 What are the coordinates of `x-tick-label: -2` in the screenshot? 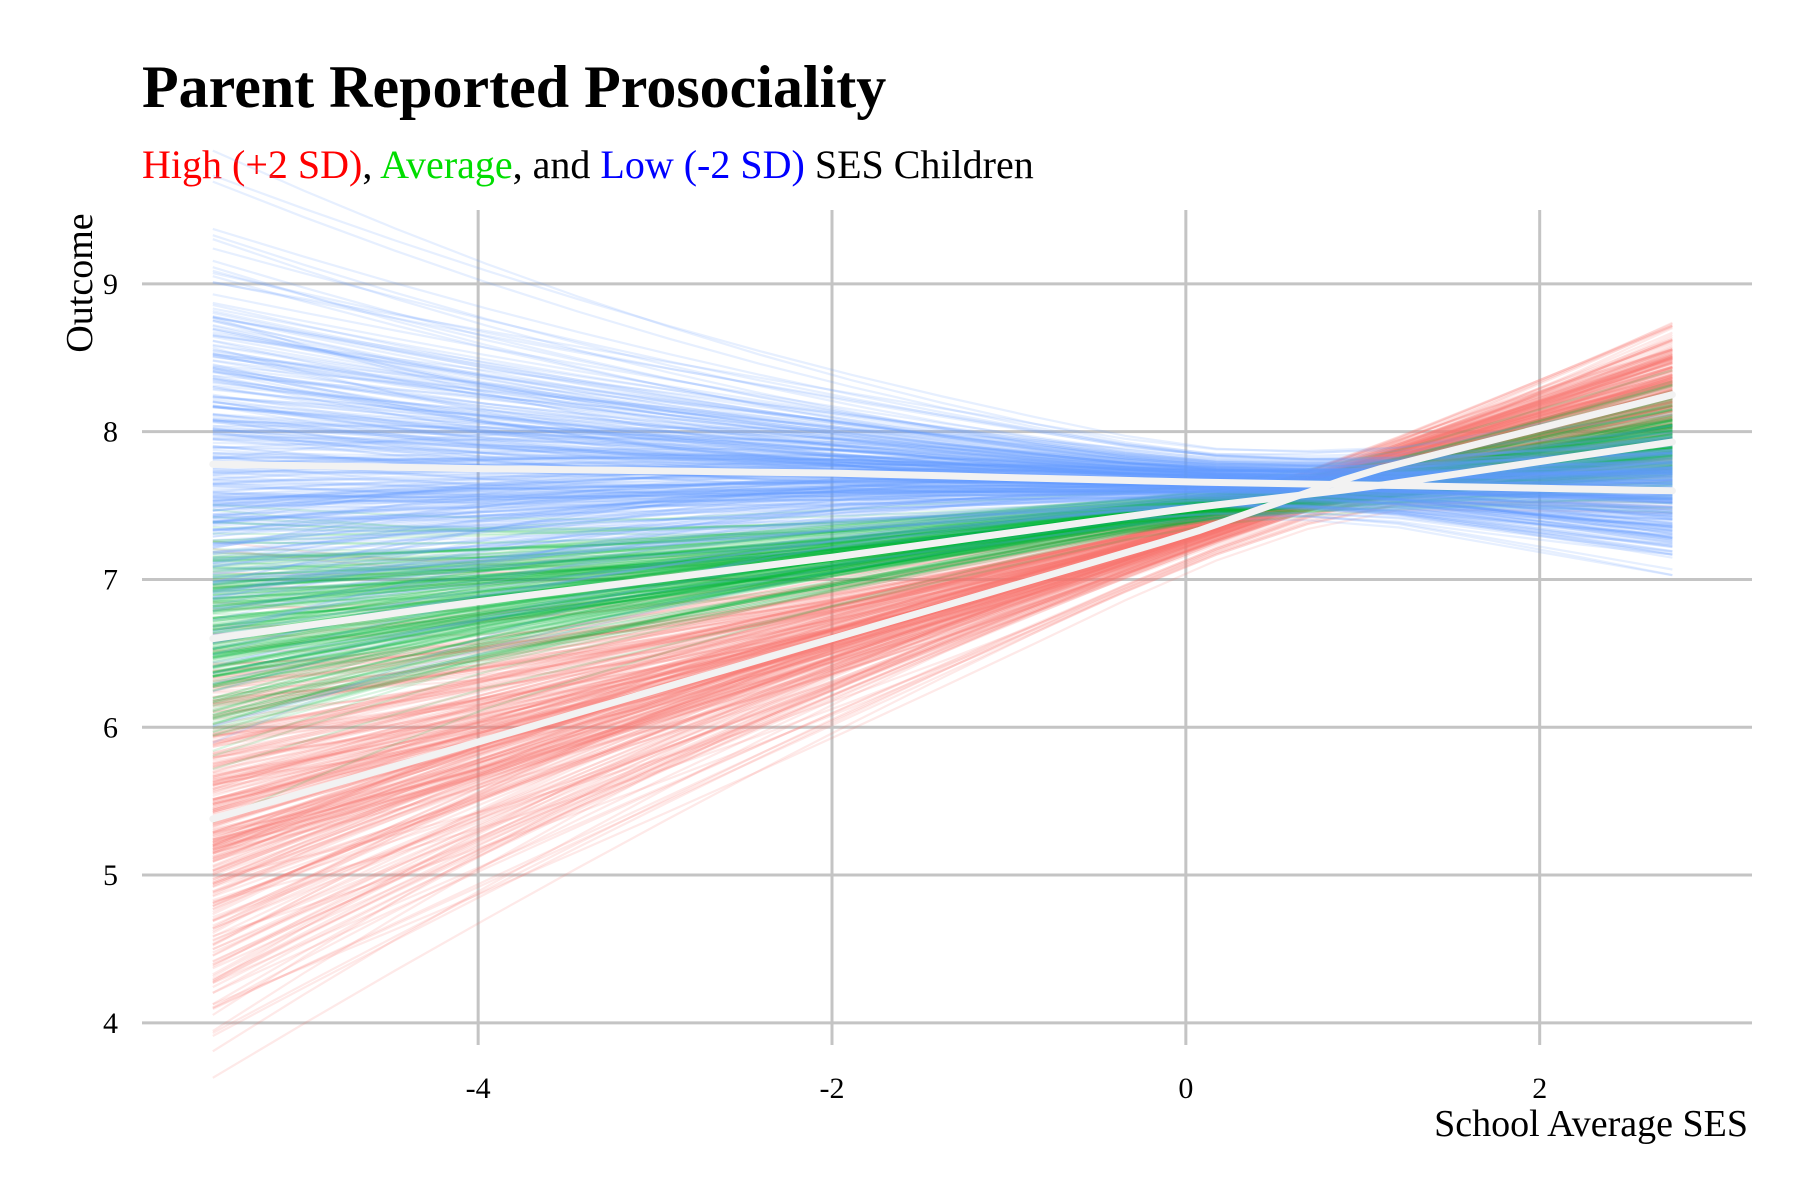 It's located at (832, 1088).